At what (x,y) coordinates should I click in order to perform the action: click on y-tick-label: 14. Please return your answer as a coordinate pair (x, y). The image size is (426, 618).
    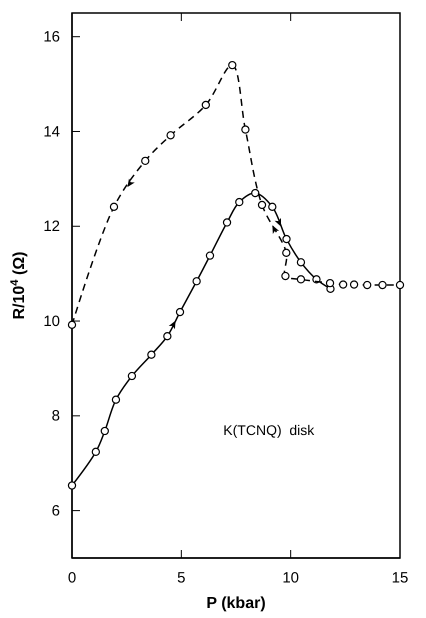
    Looking at the image, I should click on (51, 131).